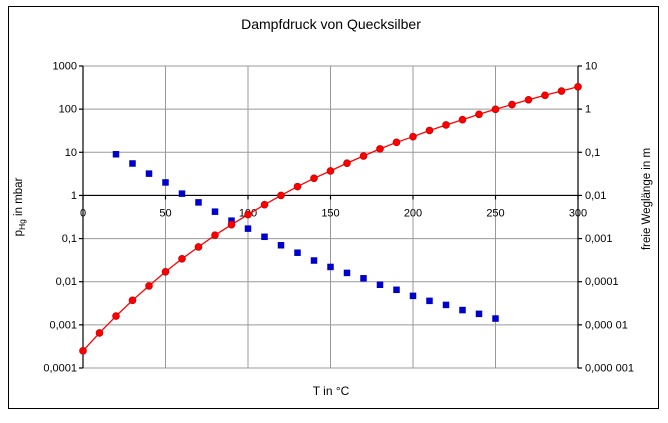 This screenshot has height=423, width=668. Describe the element at coordinates (331, 391) in the screenshot. I see `x-axis-title: T in °C` at that location.